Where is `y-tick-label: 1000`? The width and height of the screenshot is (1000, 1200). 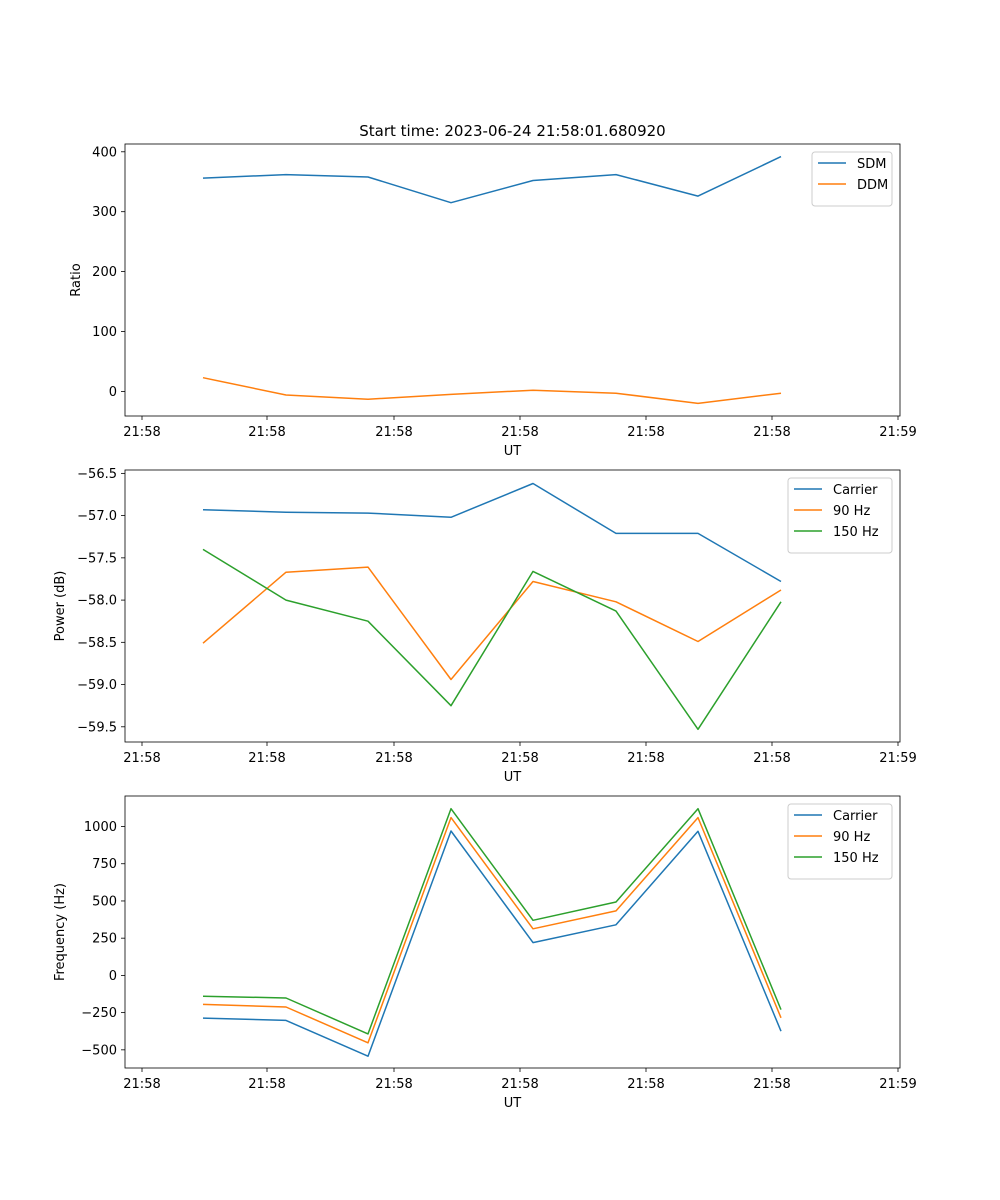 y-tick-label: 1000 is located at coordinates (100, 827).